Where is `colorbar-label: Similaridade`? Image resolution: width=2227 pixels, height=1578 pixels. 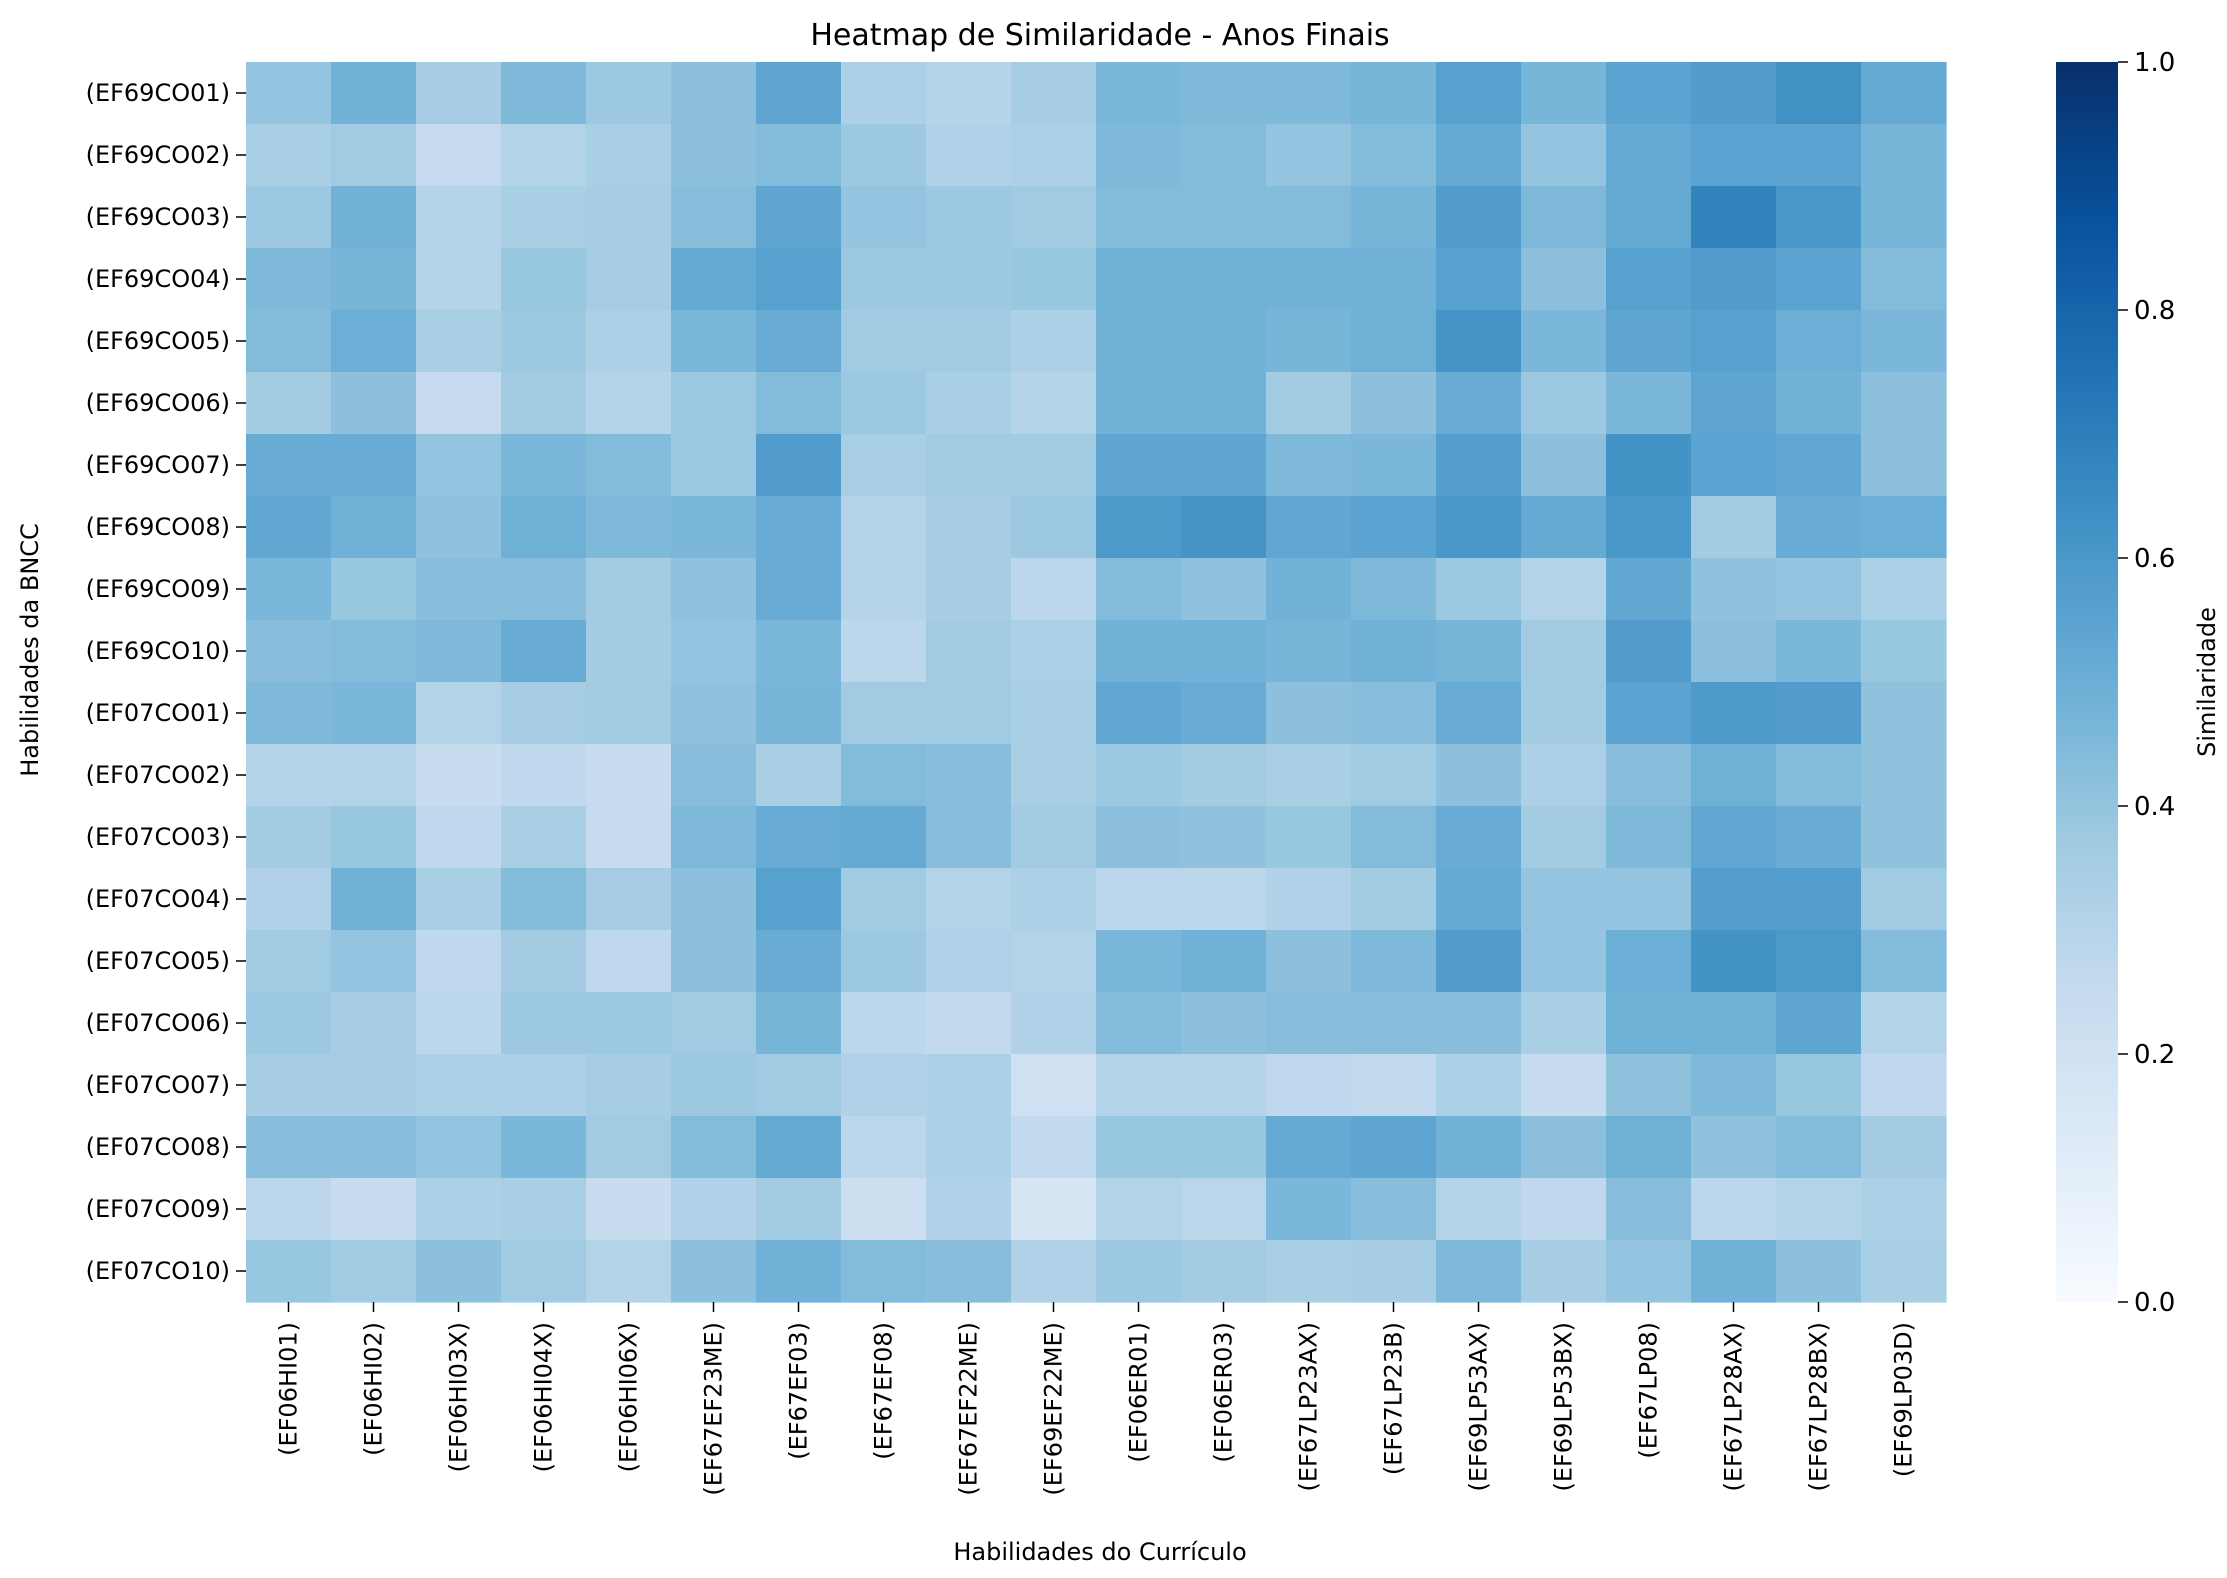 colorbar-label: Similaridade is located at coordinates (2207, 682).